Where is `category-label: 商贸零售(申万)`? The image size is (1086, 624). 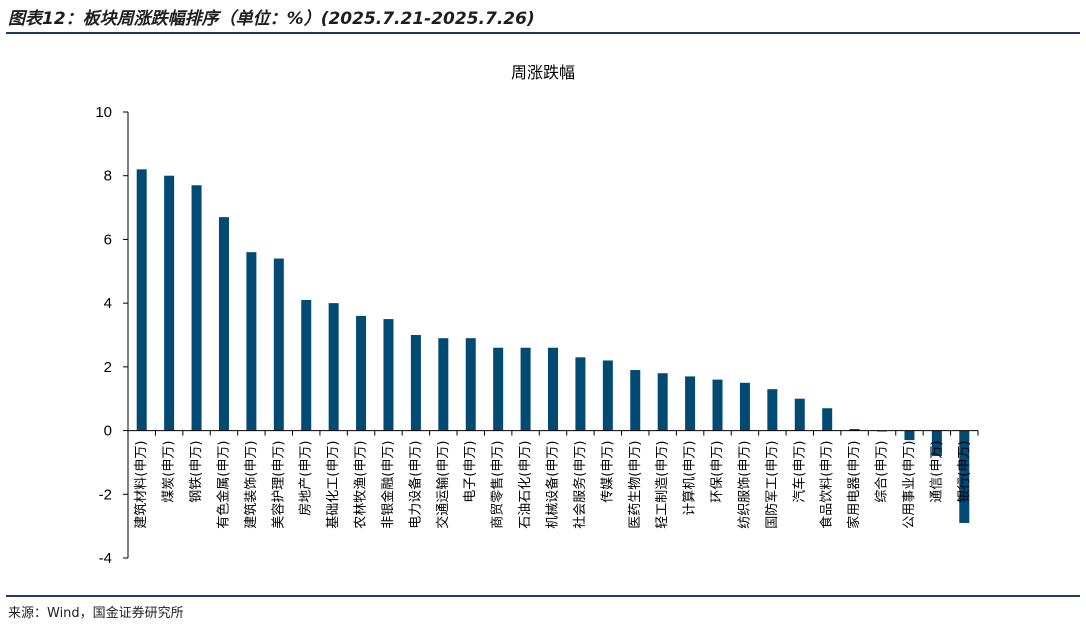 category-label: 商贸零售(申万) is located at coordinates (498, 485).